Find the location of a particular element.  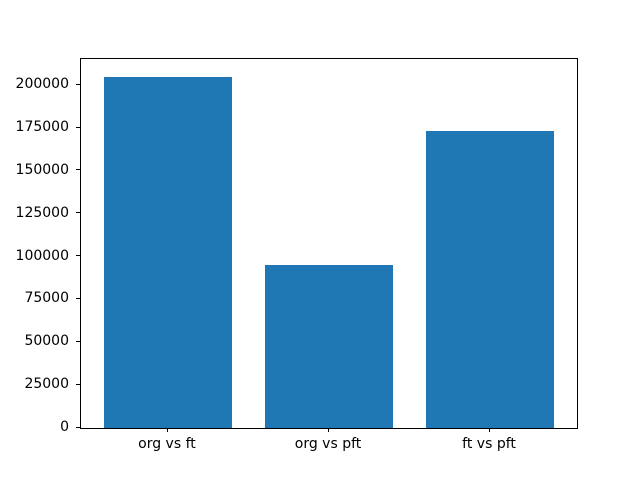

bar-org-vs-pft is located at coordinates (329, 346).